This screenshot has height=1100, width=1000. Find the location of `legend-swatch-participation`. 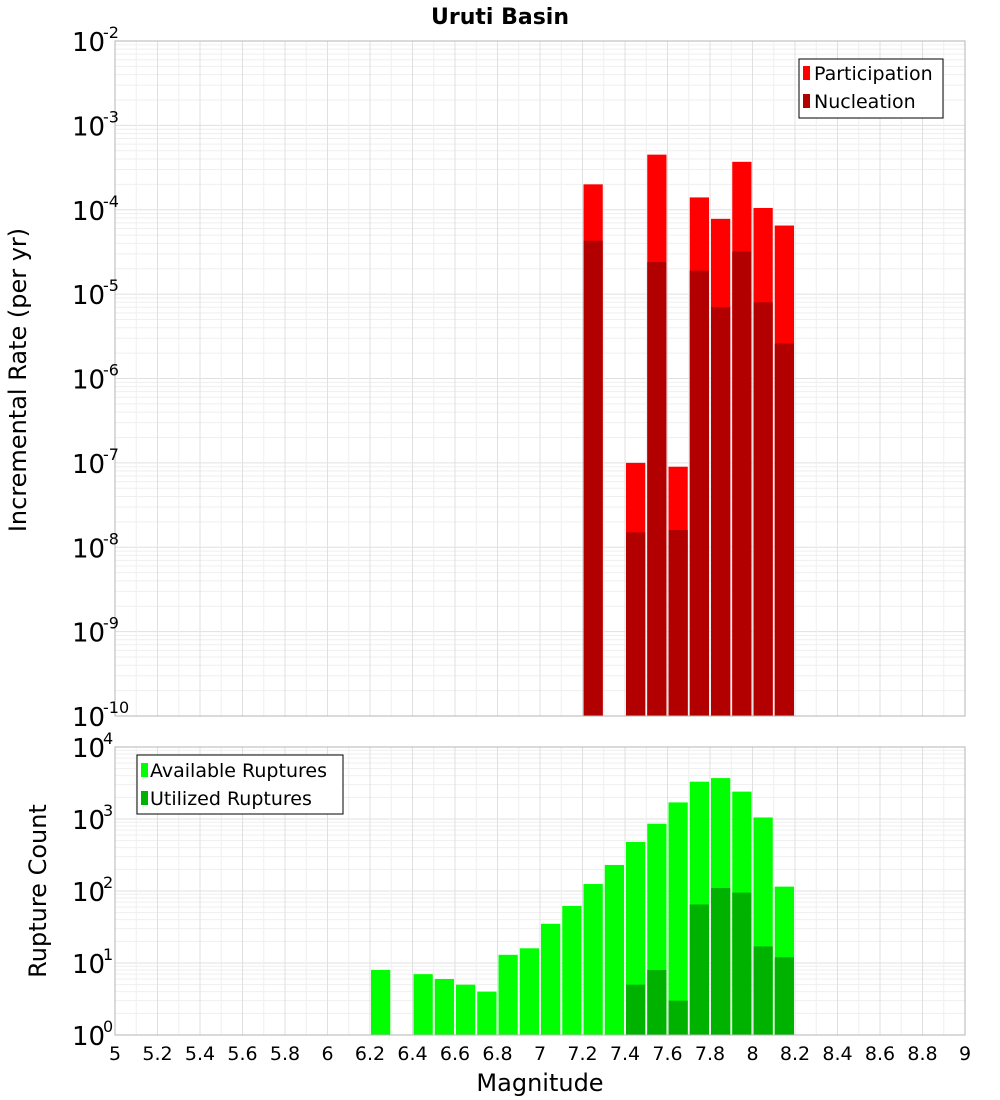

legend-swatch-participation is located at coordinates (806, 73).